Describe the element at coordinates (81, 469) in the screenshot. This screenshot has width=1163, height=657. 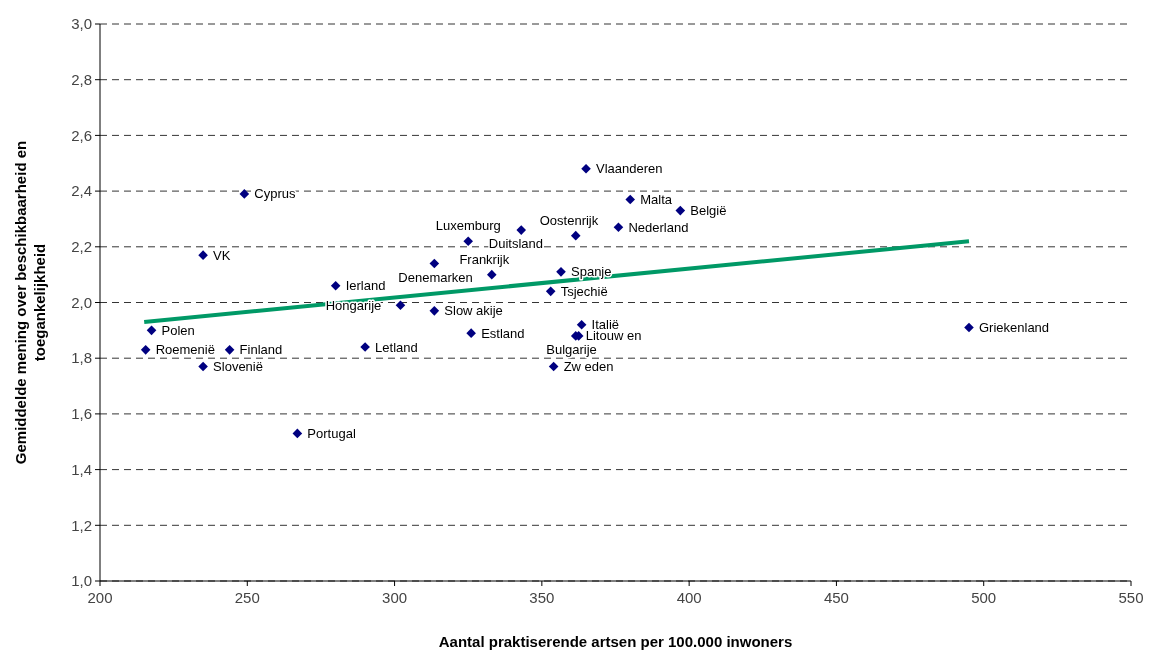
I see `y-tick-label: 1,4` at that location.